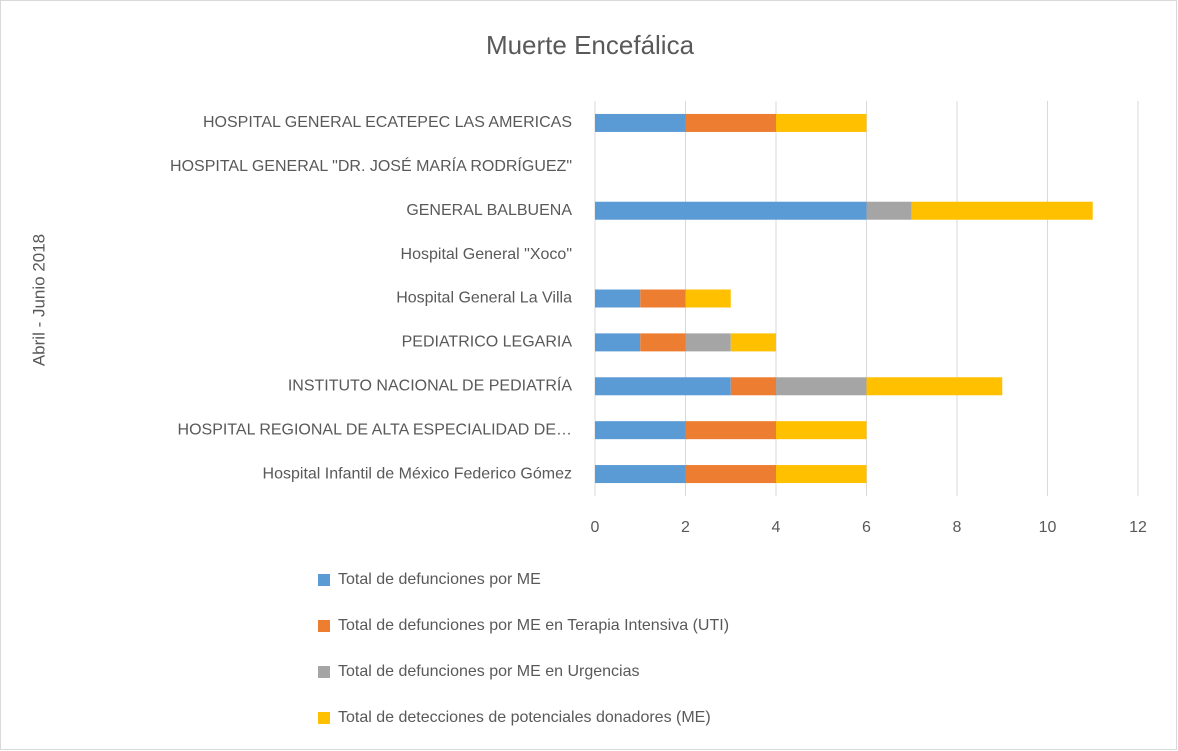 The width and height of the screenshot is (1178, 751). Describe the element at coordinates (776, 527) in the screenshot. I see `x-tick-label: 4` at that location.